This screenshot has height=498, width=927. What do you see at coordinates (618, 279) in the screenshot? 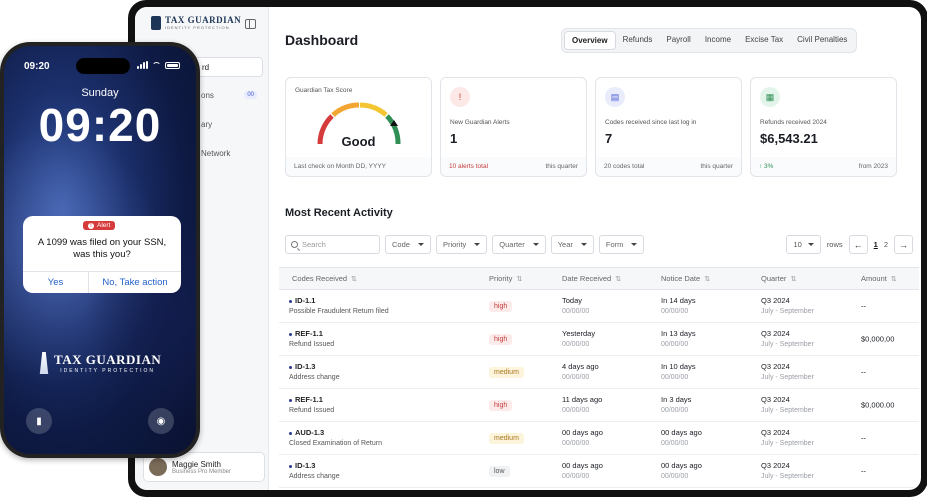
I see `sort-icon: ⇅` at bounding box center [618, 279].